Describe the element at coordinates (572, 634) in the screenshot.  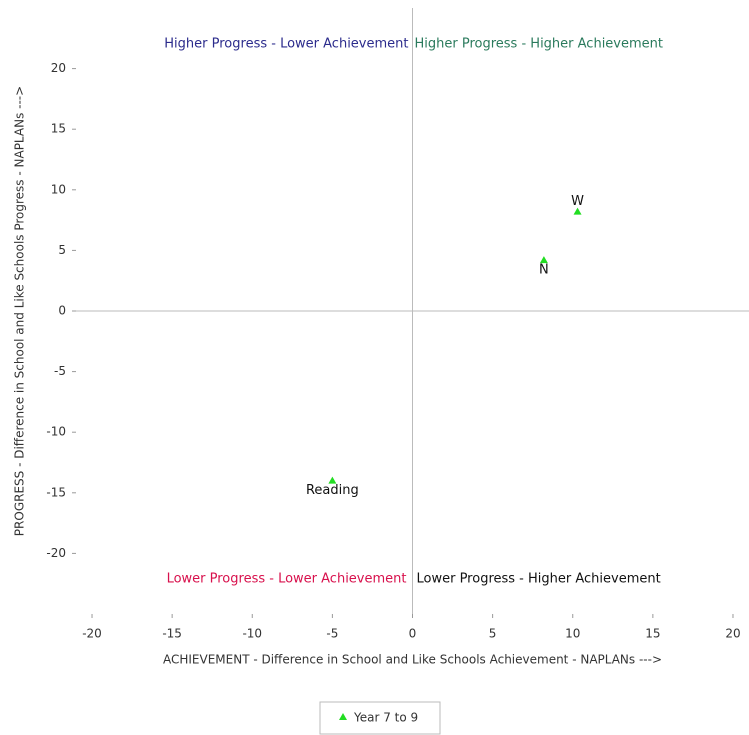
I see `x-tick-label: 10` at that location.